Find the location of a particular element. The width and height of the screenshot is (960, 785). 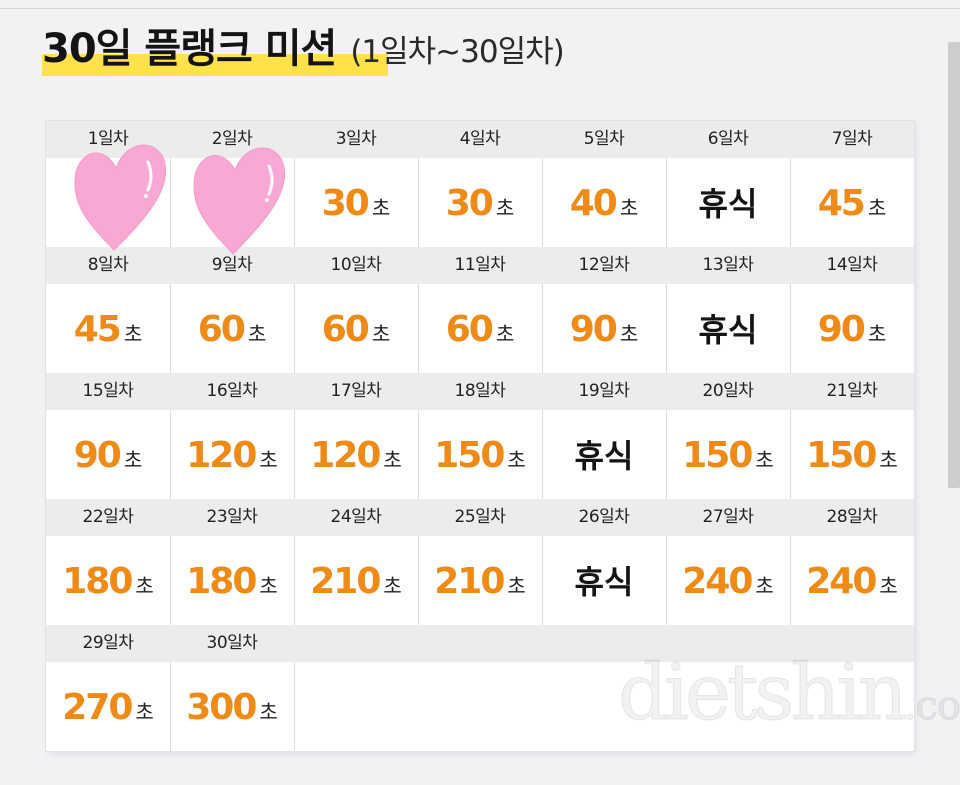

duration-value: 120 is located at coordinates (345, 455).